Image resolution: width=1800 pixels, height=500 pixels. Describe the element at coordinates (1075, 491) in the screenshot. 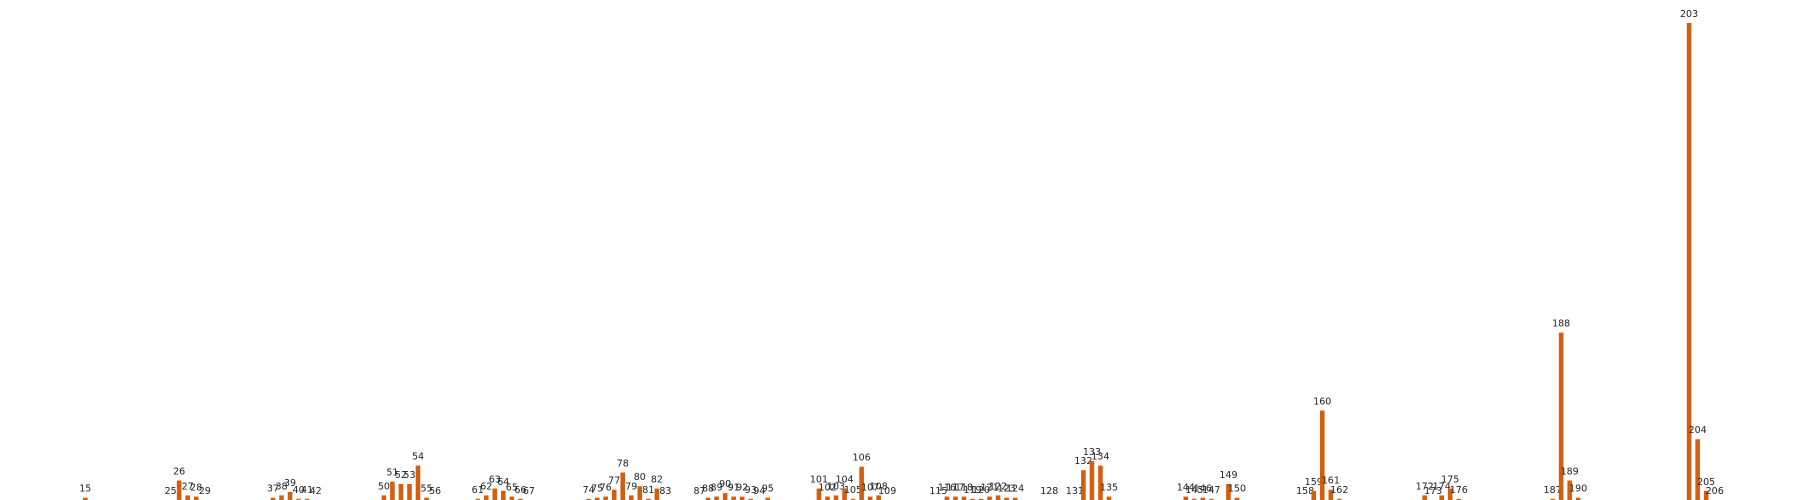

I see `bar-label: 131` at that location.